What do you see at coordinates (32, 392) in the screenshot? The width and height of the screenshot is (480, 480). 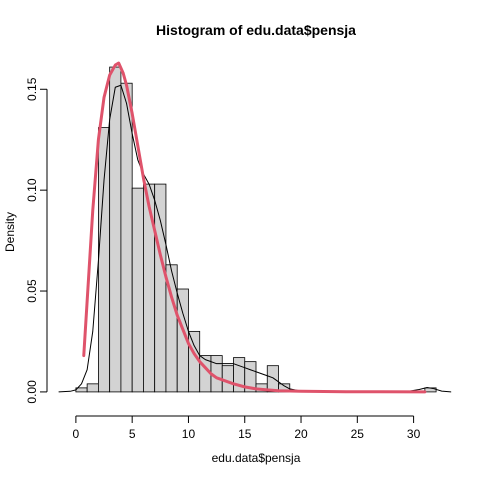 I see `y-tick-label: 0.00` at bounding box center [32, 392].